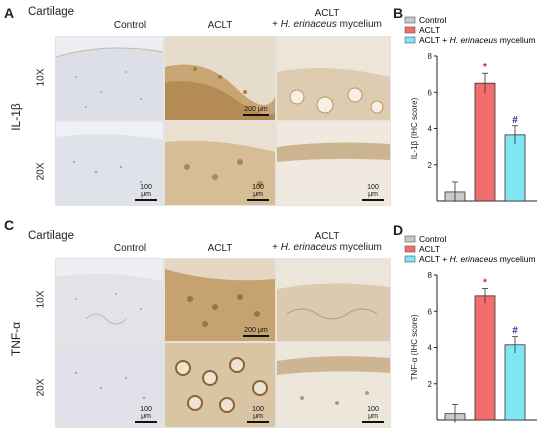 This screenshot has height=435, width=550. Describe the element at coordinates (109, 78) in the screenshot. I see `micrograph-a-control-10x` at that location.